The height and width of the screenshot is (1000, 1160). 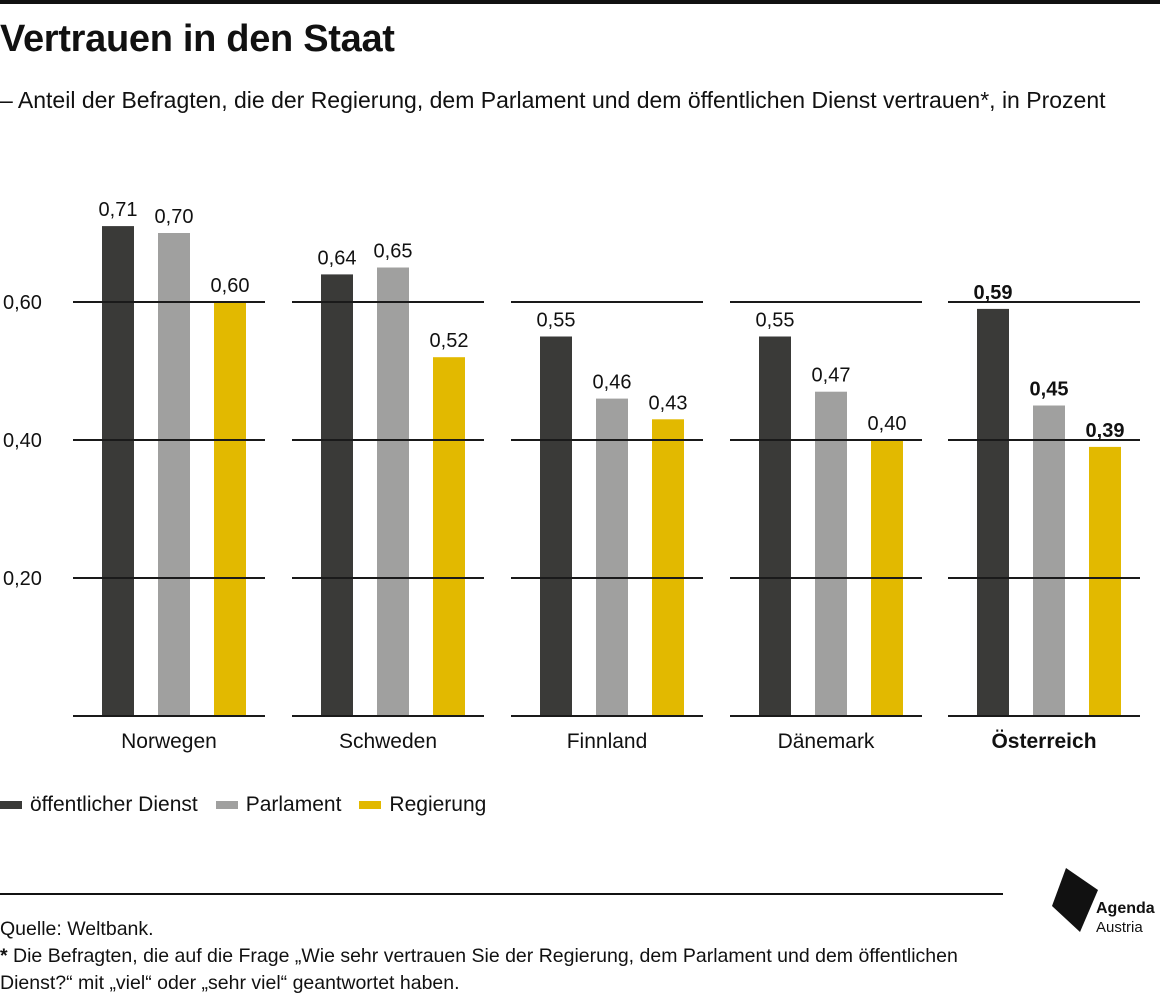 I want to click on logo-text-line2: Austria, so click(x=1119, y=927).